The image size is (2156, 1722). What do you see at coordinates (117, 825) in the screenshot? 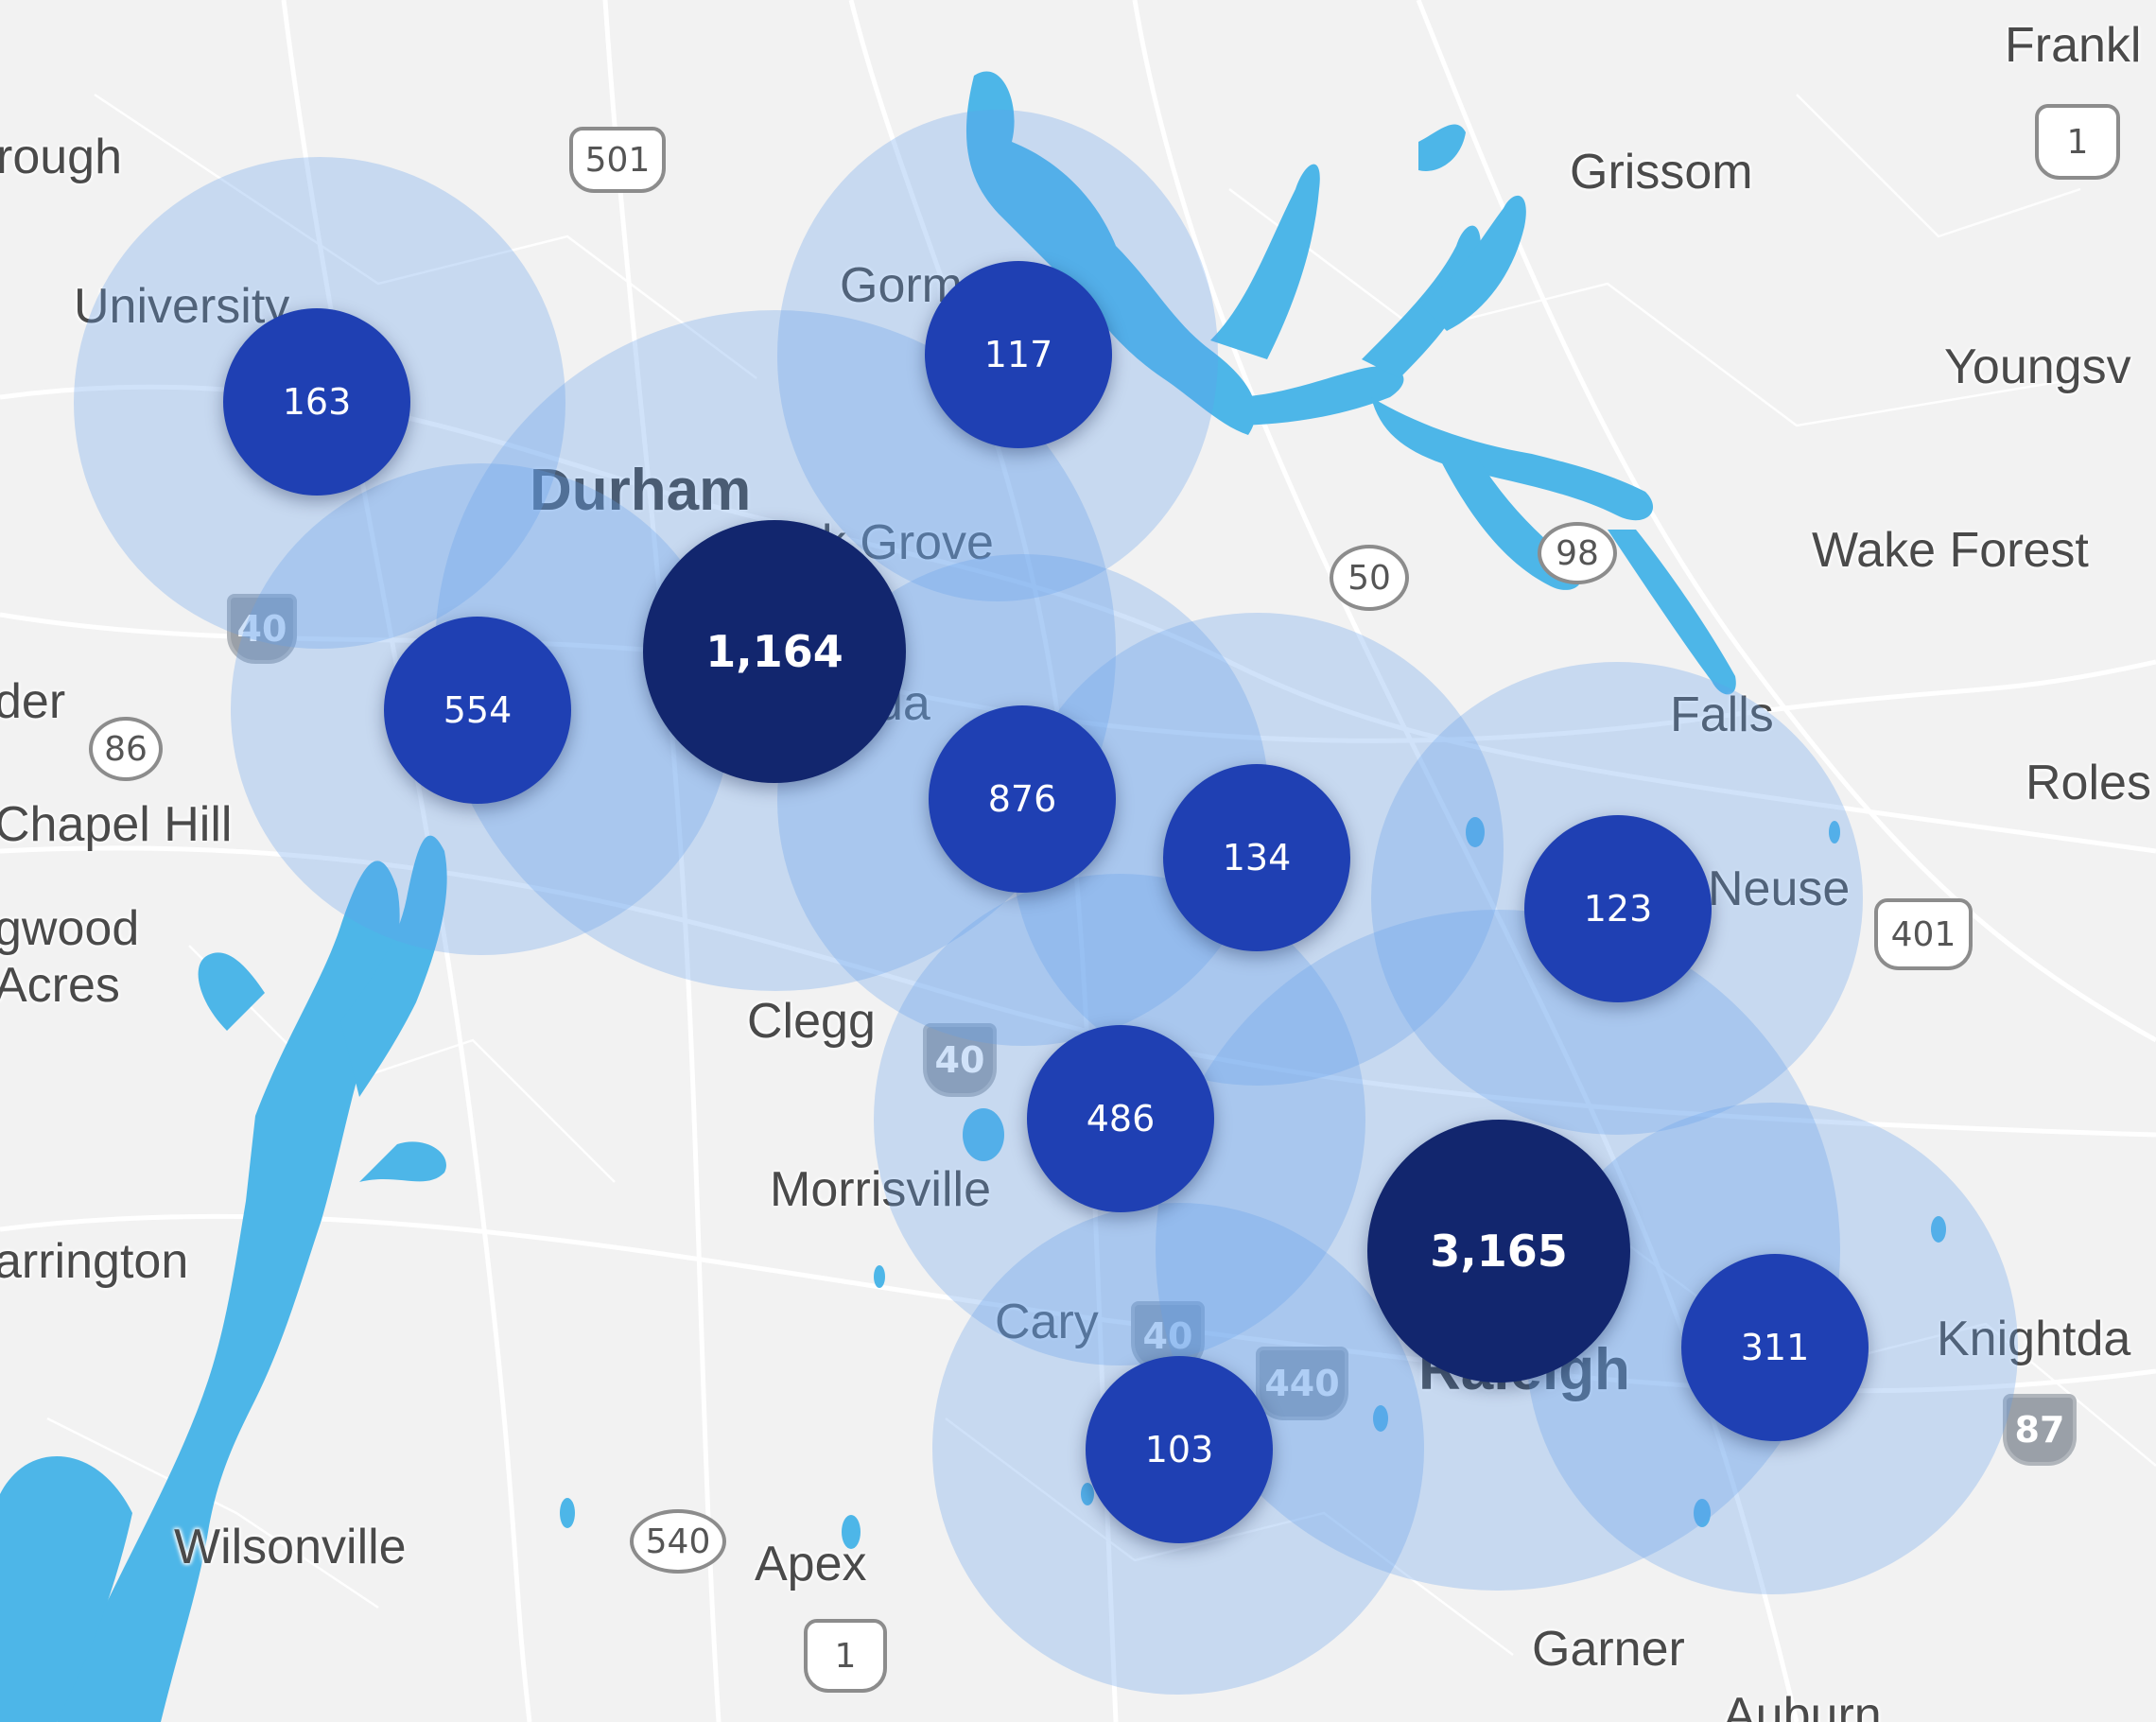
I see `place-label: Chapel Hill` at bounding box center [117, 825].